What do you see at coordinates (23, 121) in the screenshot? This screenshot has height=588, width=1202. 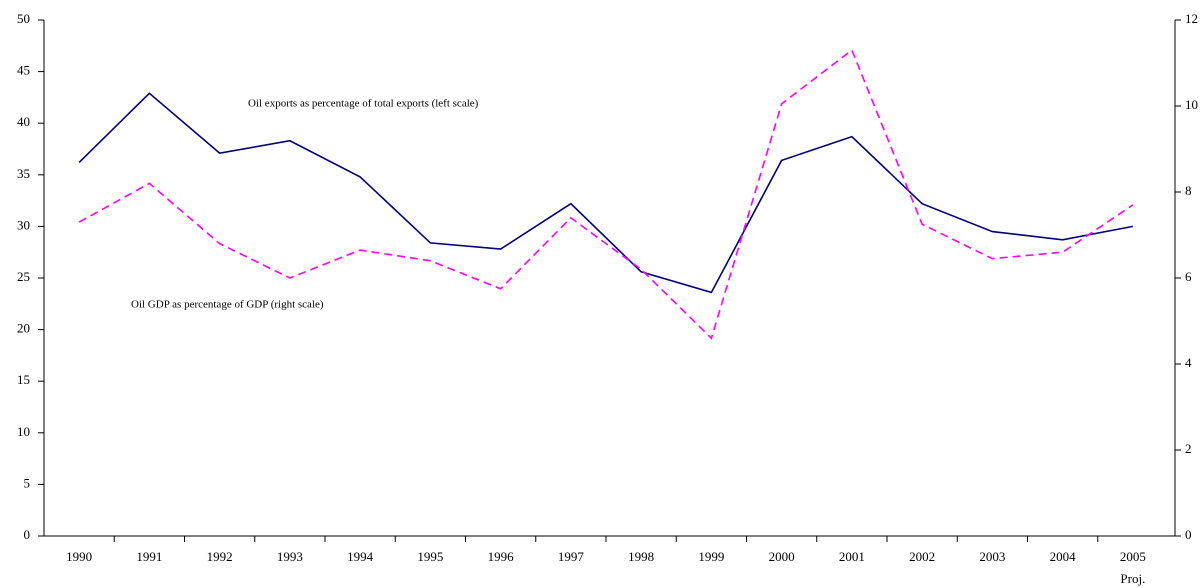 I see `y-tick-label: 40` at bounding box center [23, 121].